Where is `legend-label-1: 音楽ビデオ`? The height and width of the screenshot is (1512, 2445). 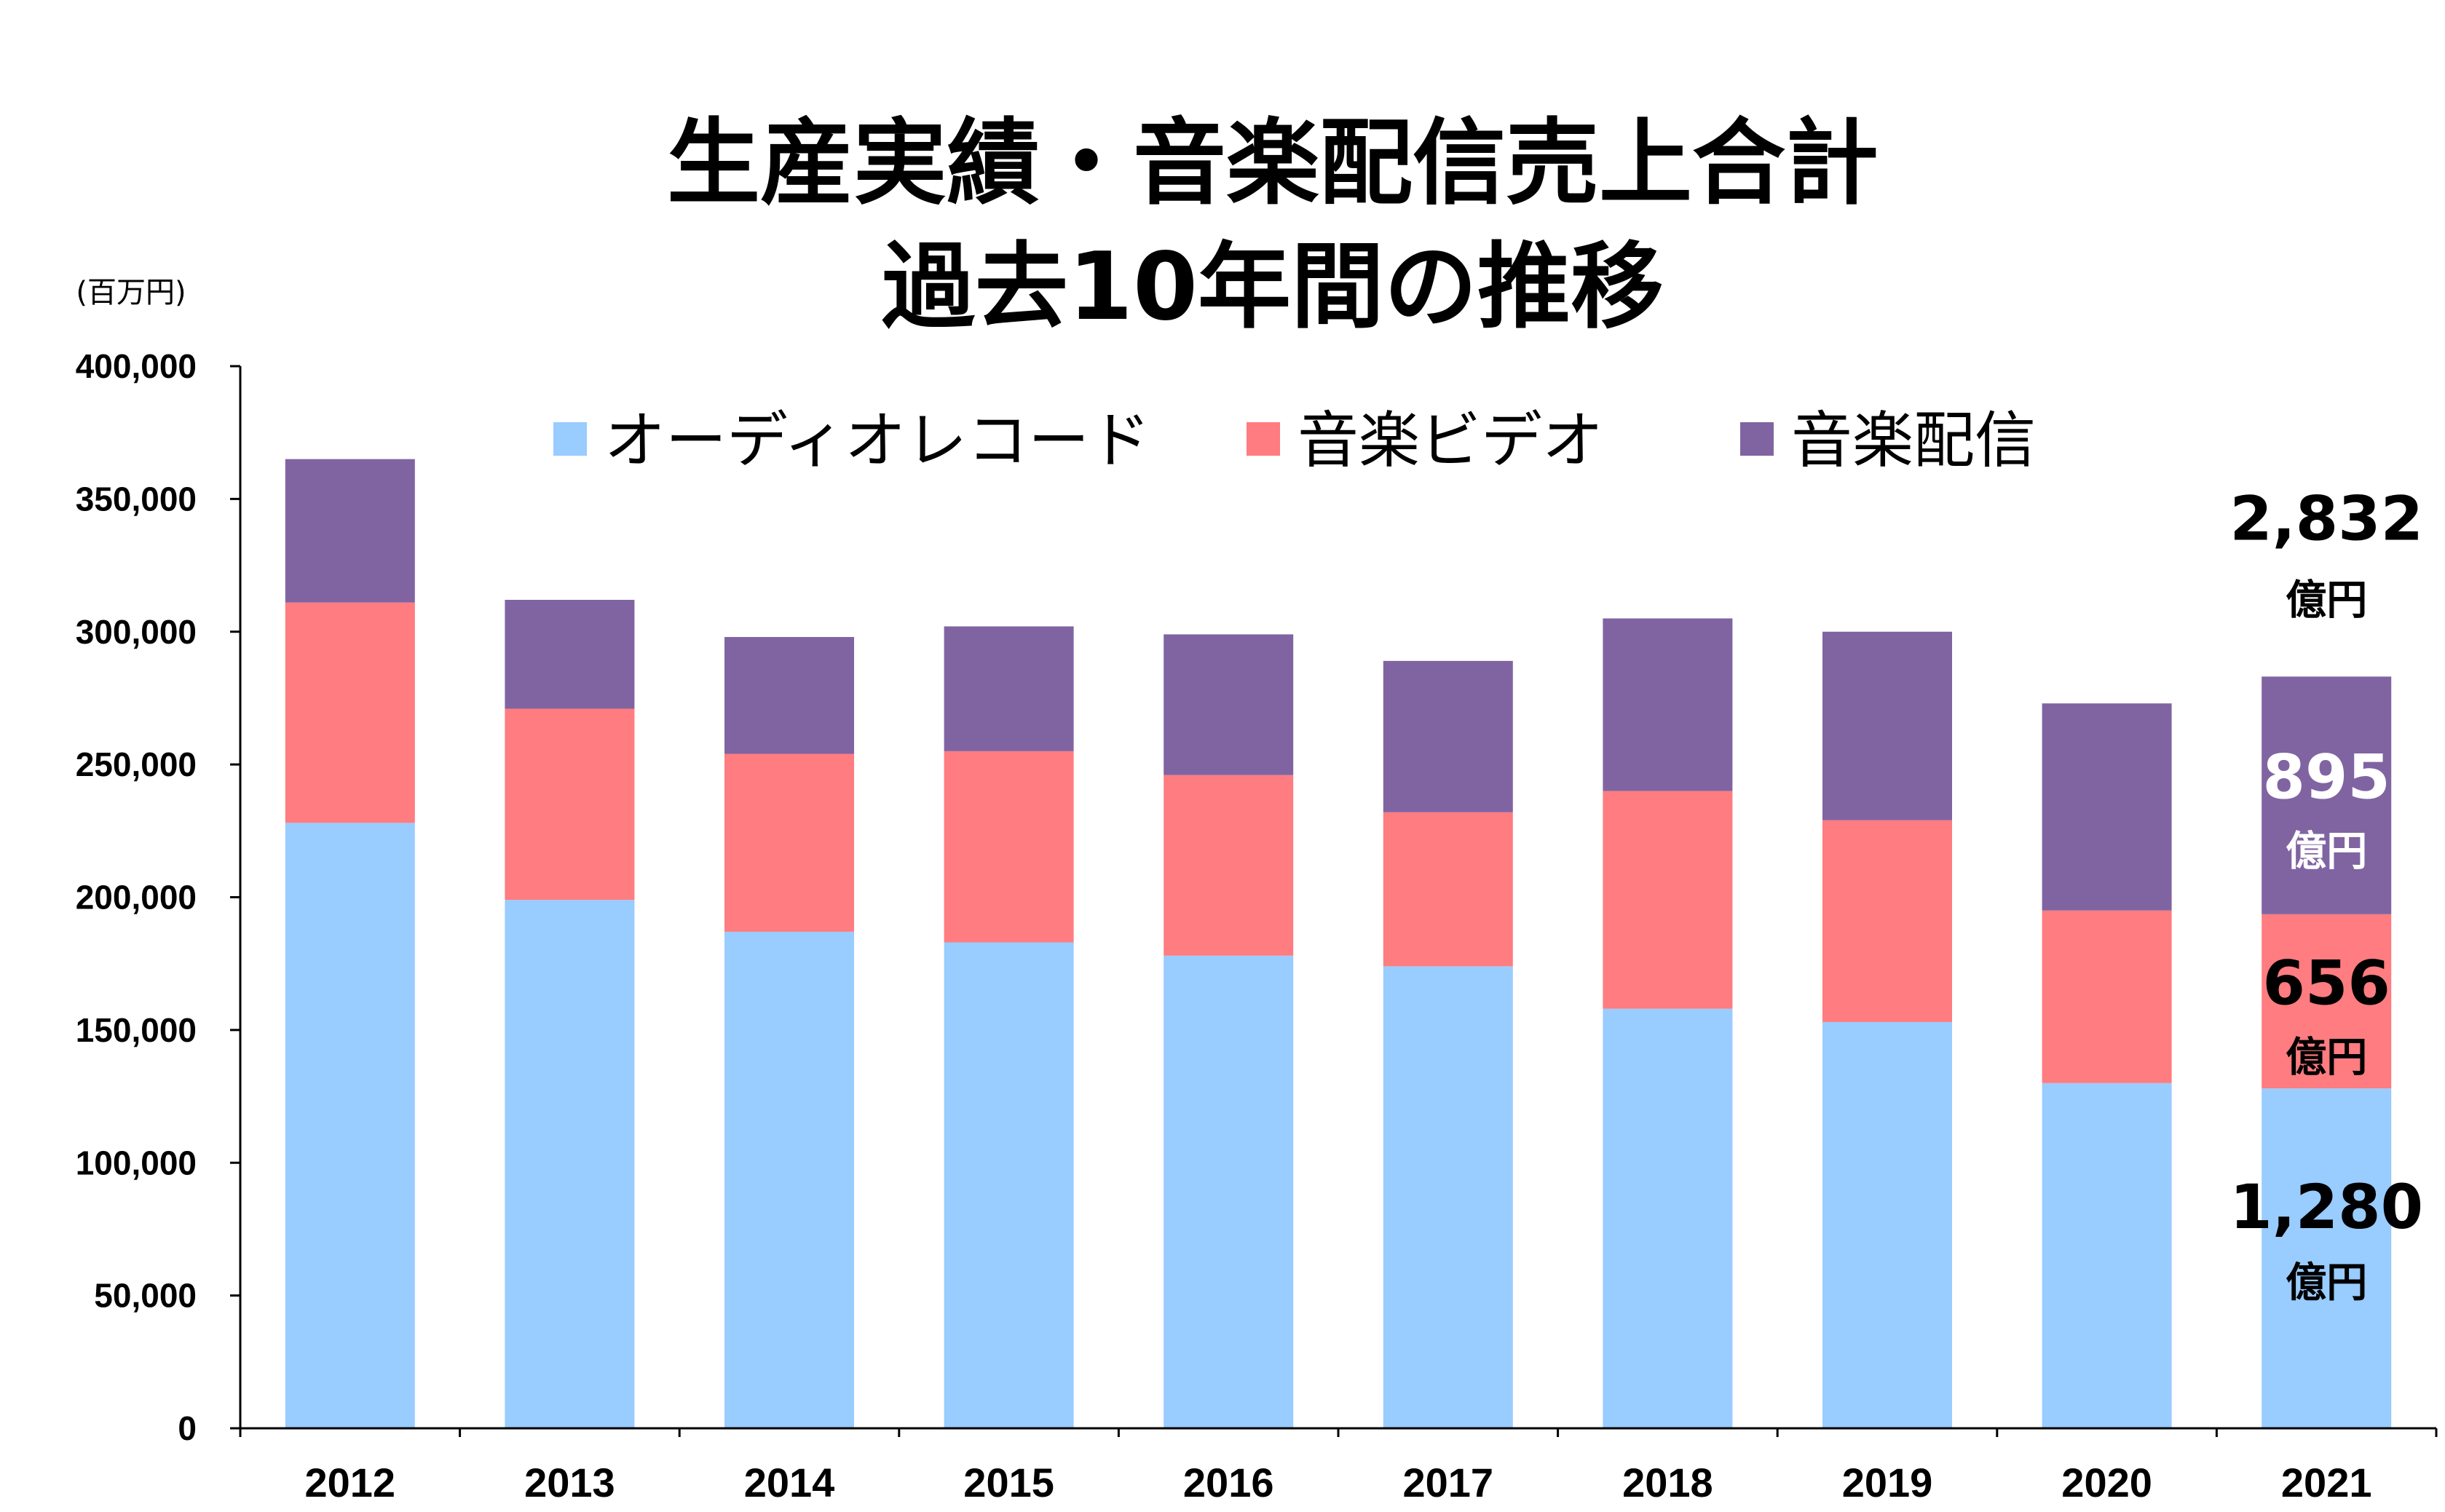 legend-label-1: 音楽ビデオ is located at coordinates (1450, 440).